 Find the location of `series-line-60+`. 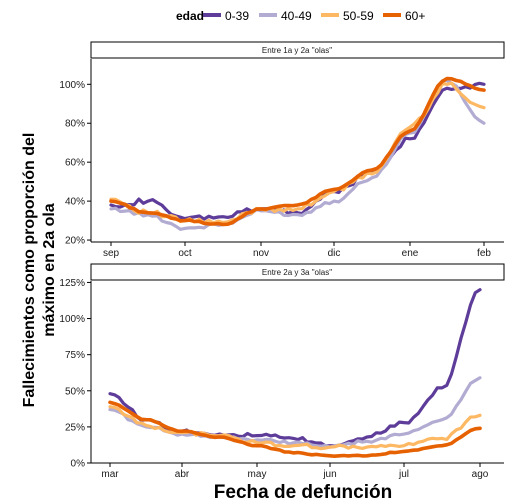

series-line-60+ is located at coordinates (295, 429).